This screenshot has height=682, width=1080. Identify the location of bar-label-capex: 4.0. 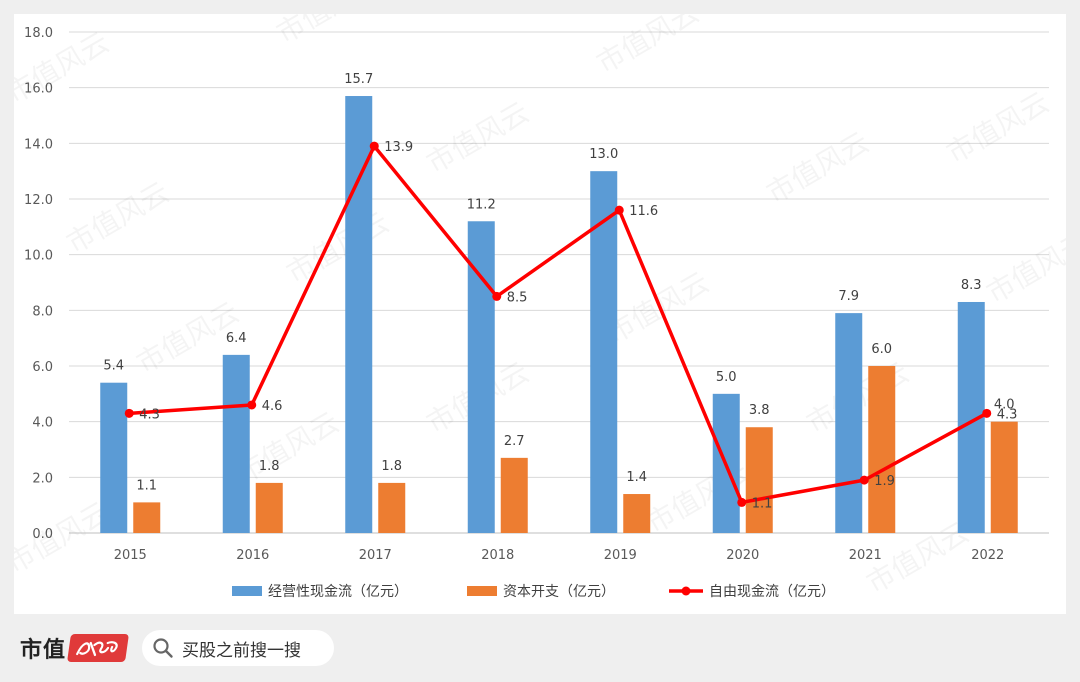
(1004, 405).